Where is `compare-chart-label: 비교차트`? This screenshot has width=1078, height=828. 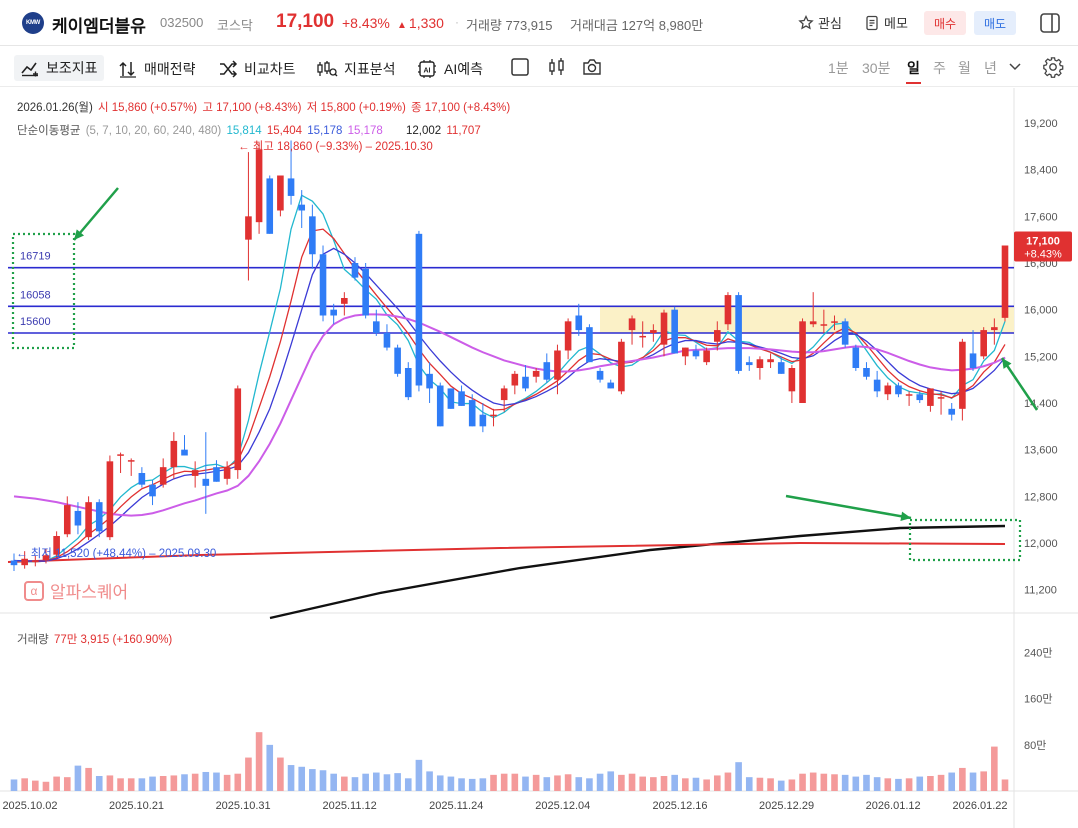
compare-chart-label: 비교차트 is located at coordinates (270, 69).